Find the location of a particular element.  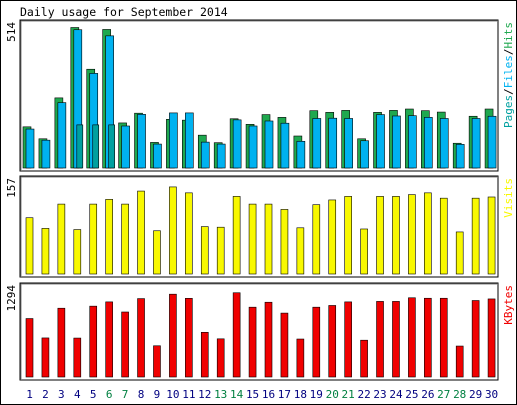

day-label-15: 15 is located at coordinates (252, 394).